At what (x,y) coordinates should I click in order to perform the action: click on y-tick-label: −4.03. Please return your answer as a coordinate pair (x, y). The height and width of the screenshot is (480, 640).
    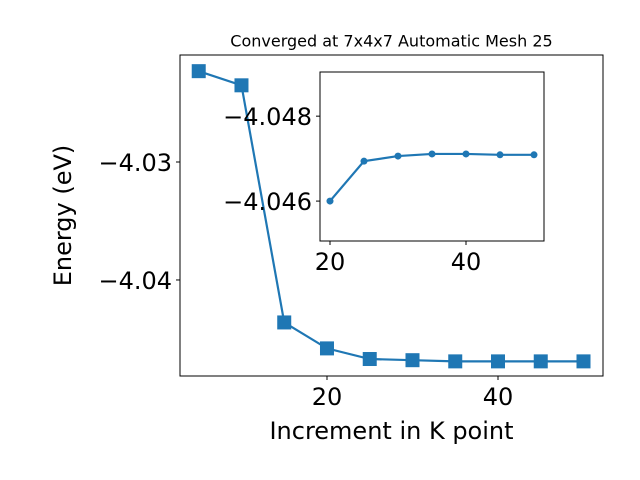
    Looking at the image, I should click on (135, 163).